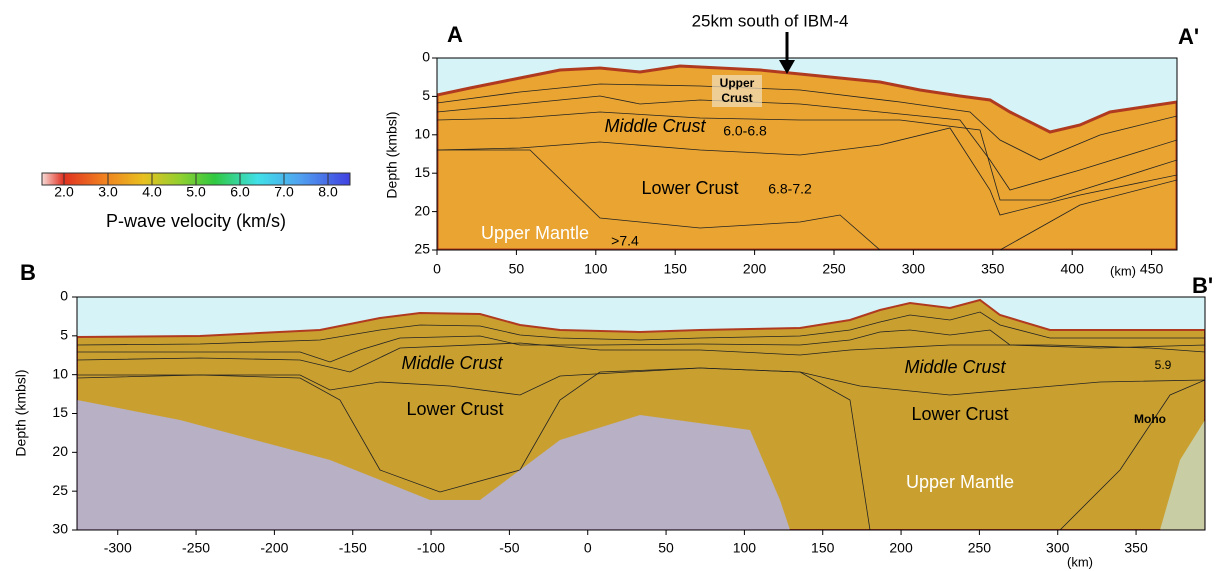  I want to click on arrow-head, so click(787, 67).